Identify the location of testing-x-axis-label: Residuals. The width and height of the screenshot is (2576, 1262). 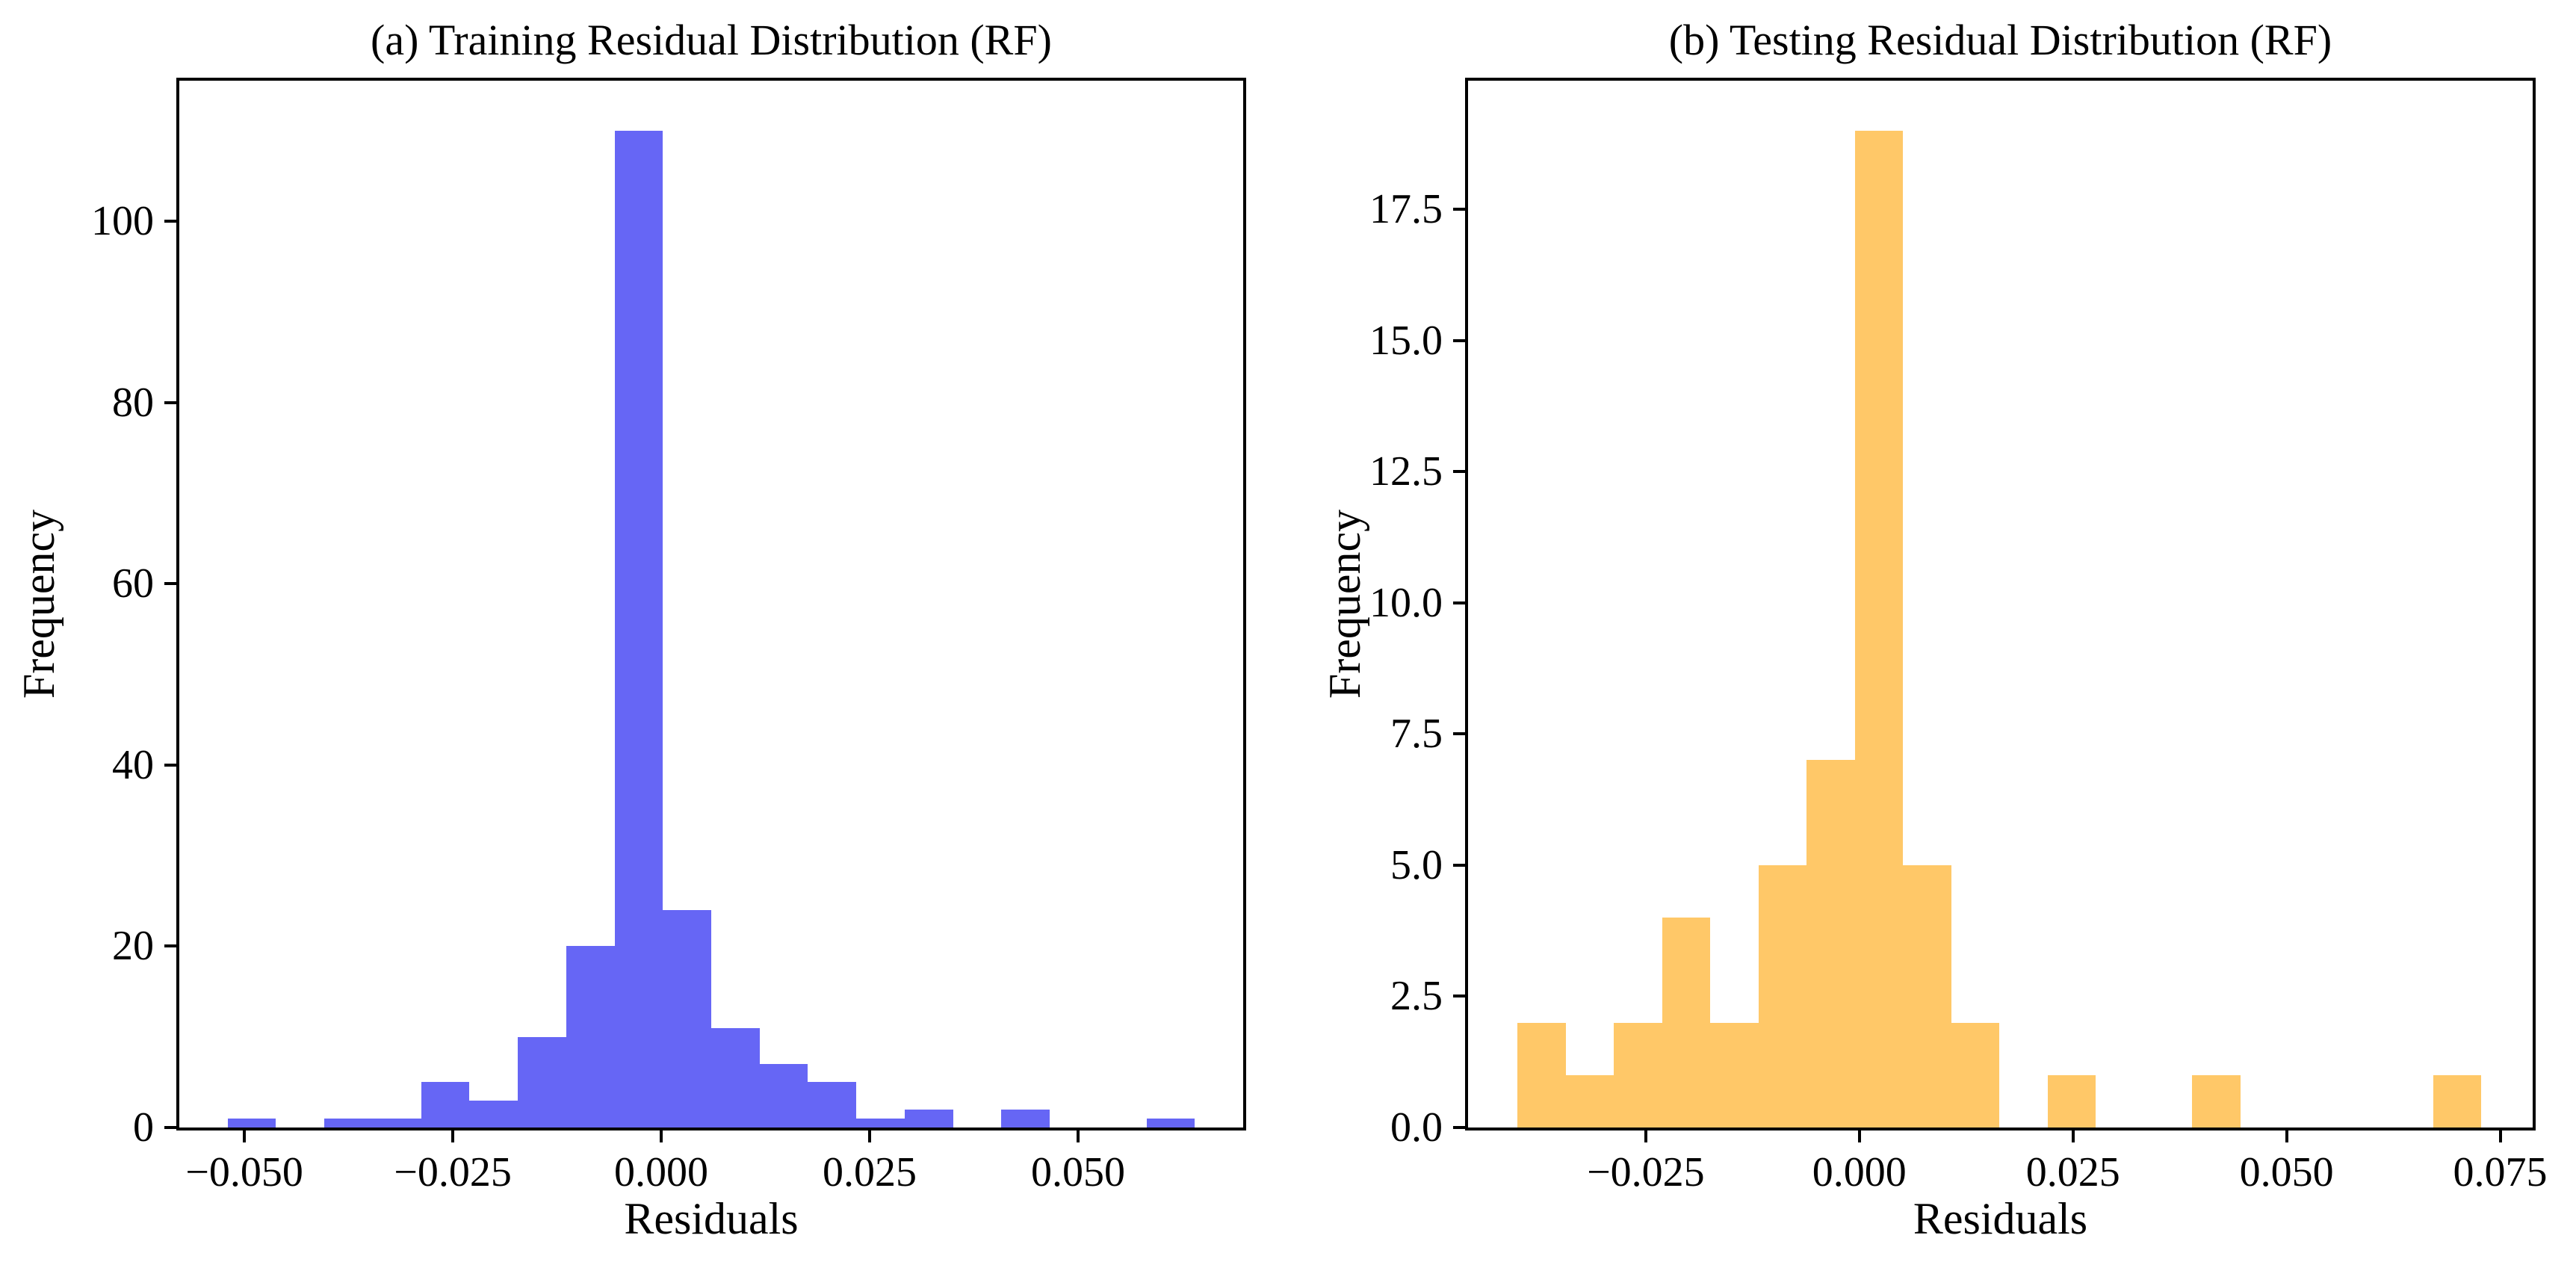
(2000, 1218).